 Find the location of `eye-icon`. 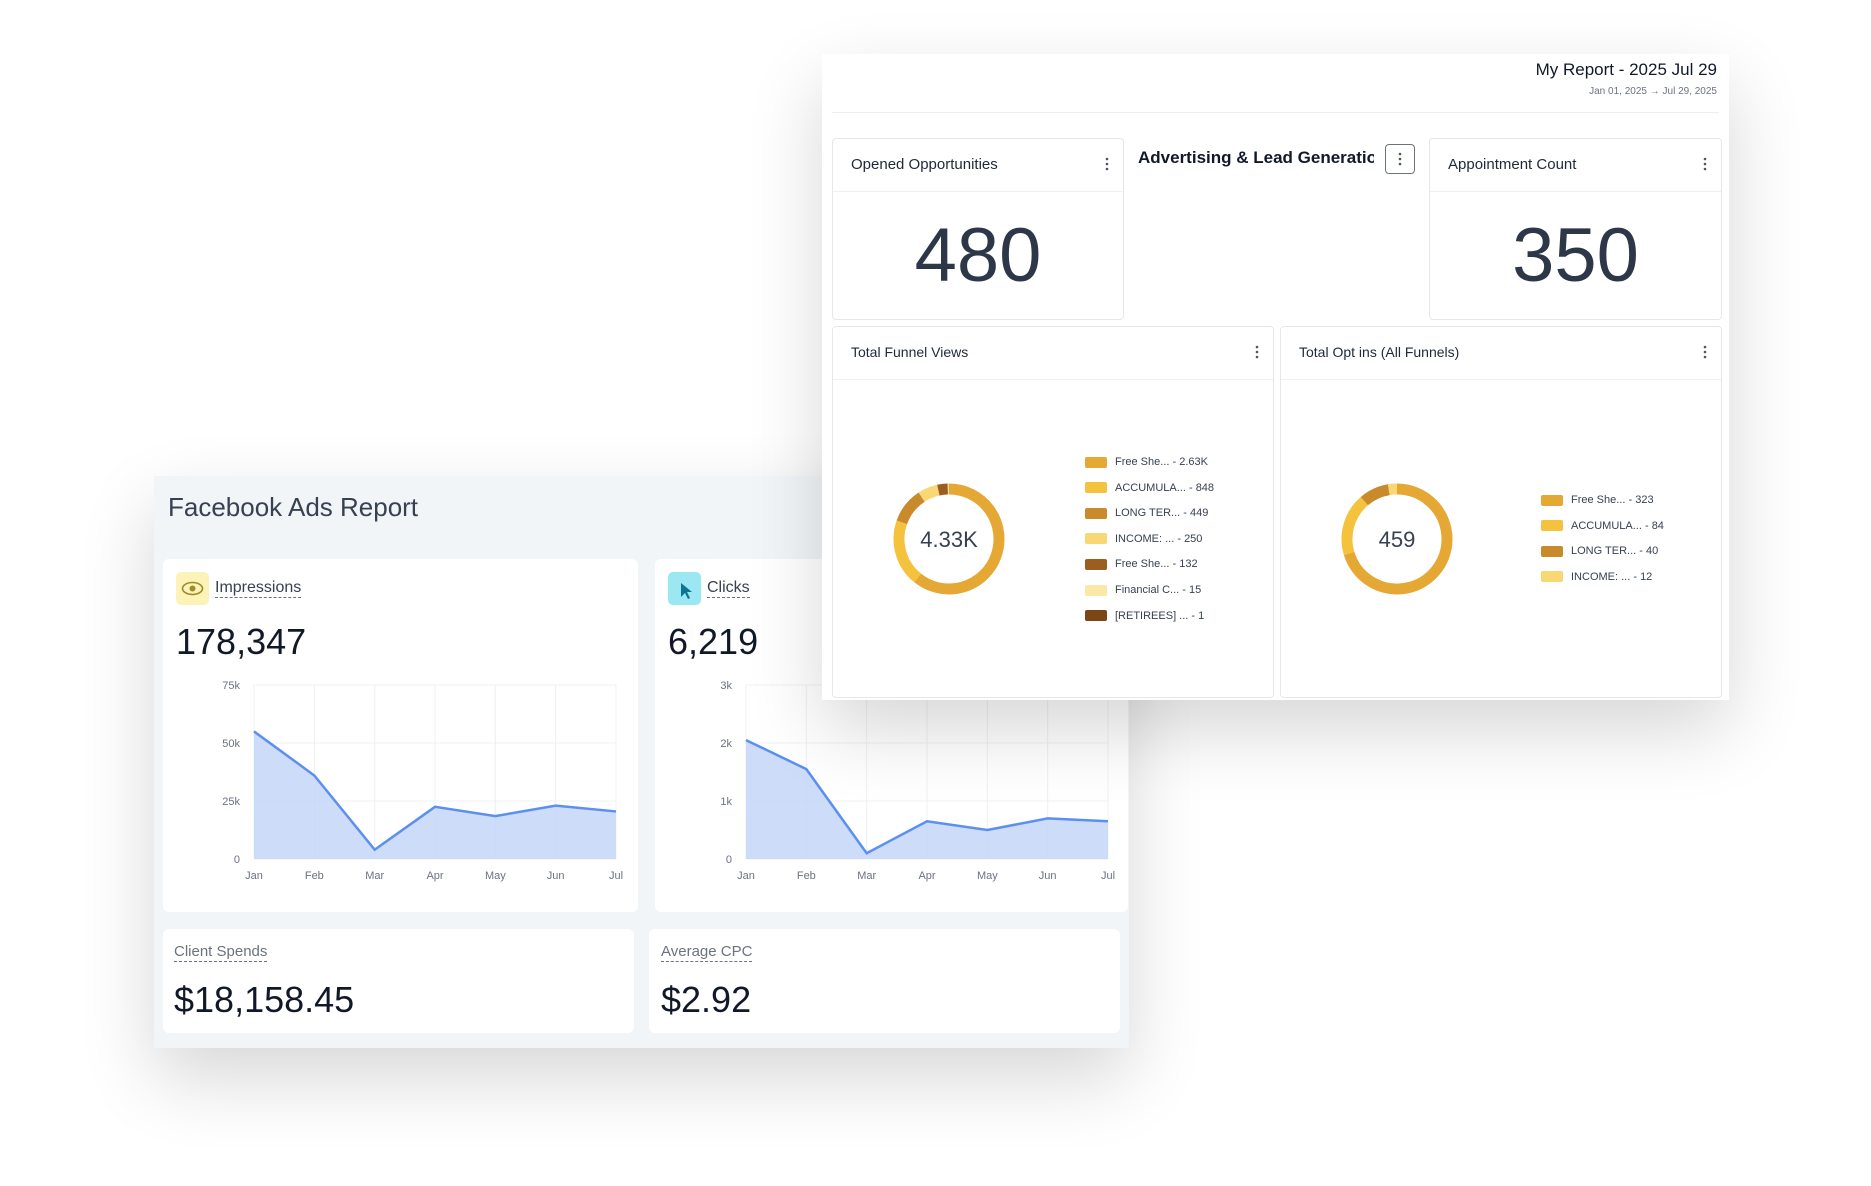

eye-icon is located at coordinates (192, 588).